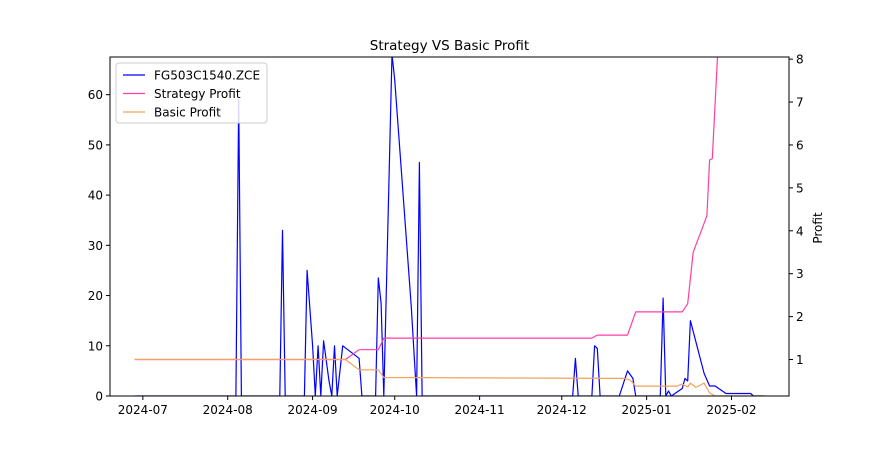 This screenshot has width=878, height=450. Describe the element at coordinates (95, 145) in the screenshot. I see `left-y-tick-label: 50` at that location.